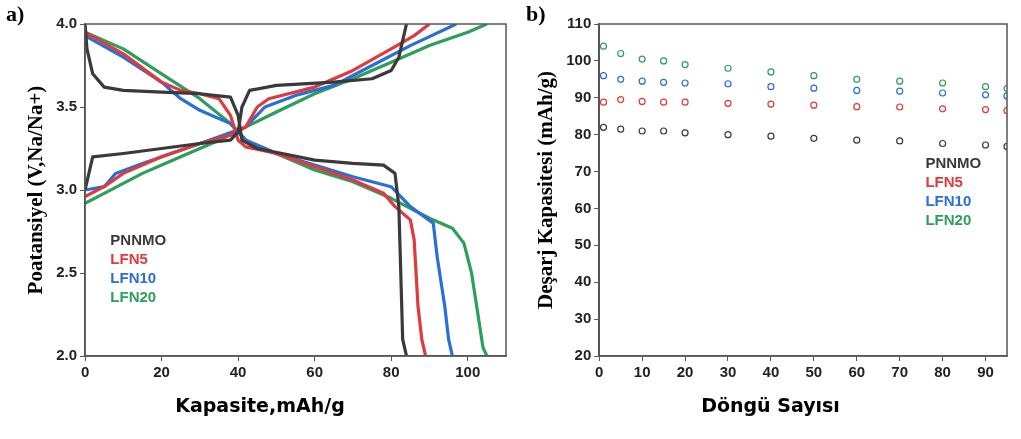  Describe the element at coordinates (138, 239) in the screenshot. I see `text: PNNMO` at that location.